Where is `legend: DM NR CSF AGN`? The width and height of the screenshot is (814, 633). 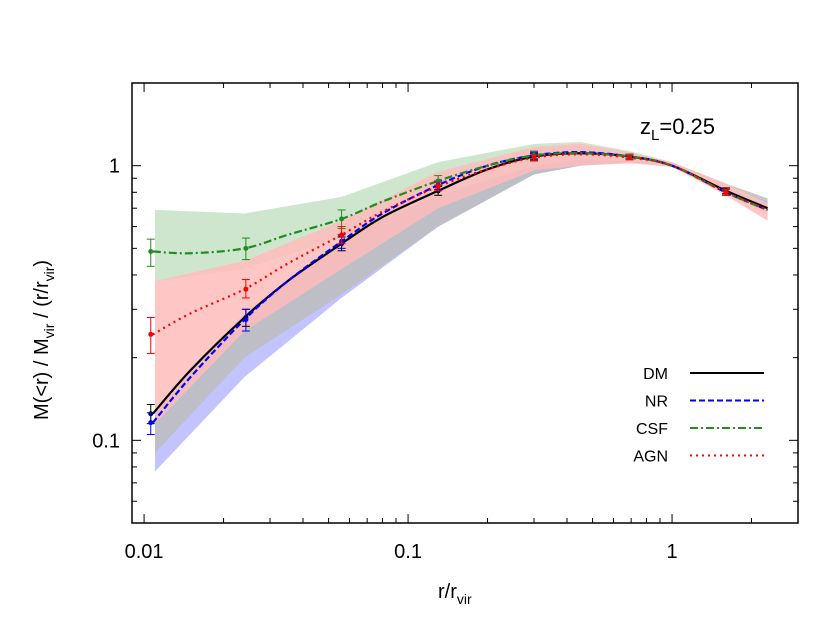
legend: DM NR CSF AGN is located at coordinates (698, 416).